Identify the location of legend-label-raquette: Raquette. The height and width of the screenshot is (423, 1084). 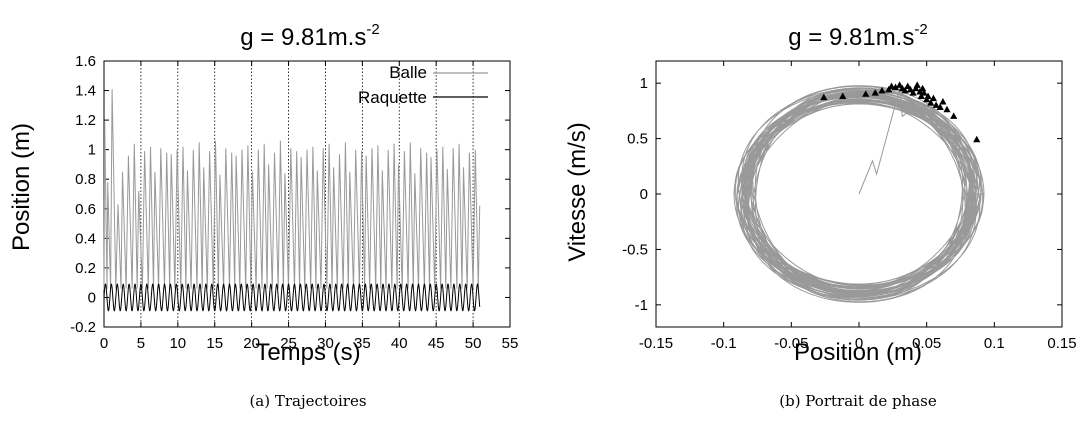
(392, 97).